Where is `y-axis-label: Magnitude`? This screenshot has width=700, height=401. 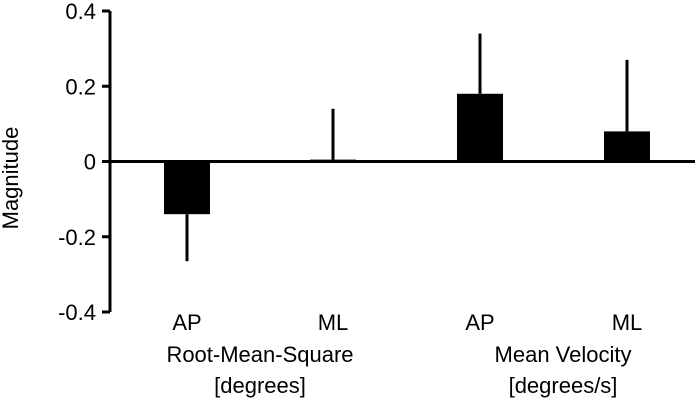 y-axis-label: Magnitude is located at coordinates (11, 178).